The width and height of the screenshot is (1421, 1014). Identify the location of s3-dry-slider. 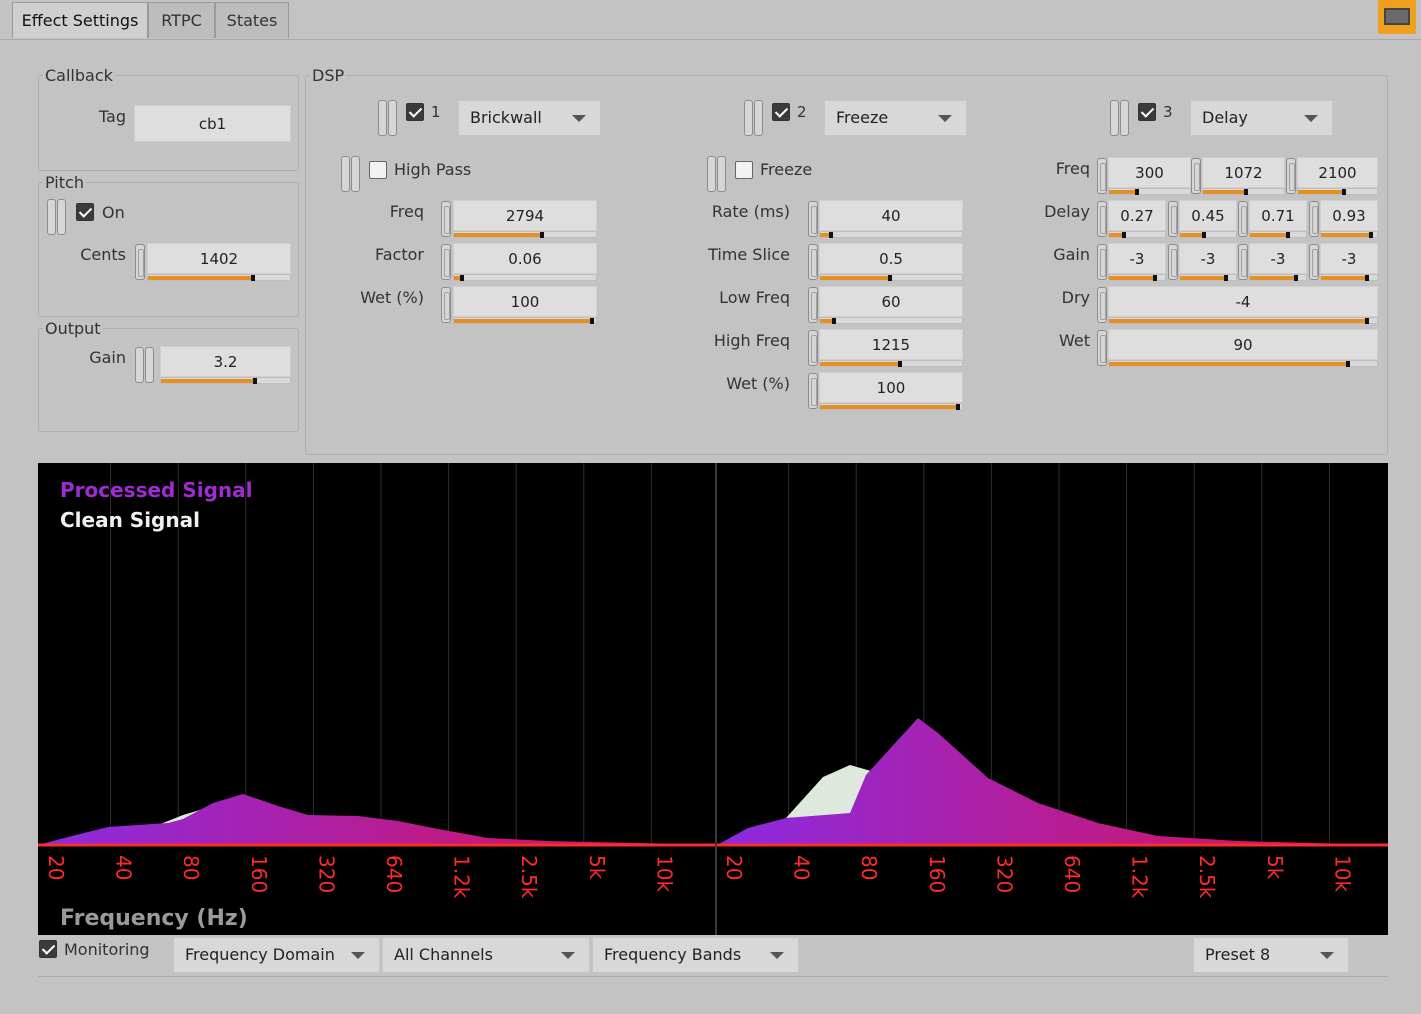
(1243, 320).